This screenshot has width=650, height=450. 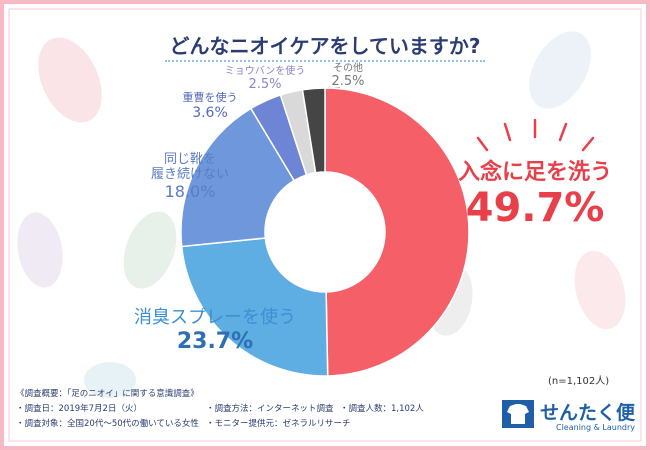 I want to click on footer-item: ・調査方法：インターネット調査, so click(x=270, y=409).